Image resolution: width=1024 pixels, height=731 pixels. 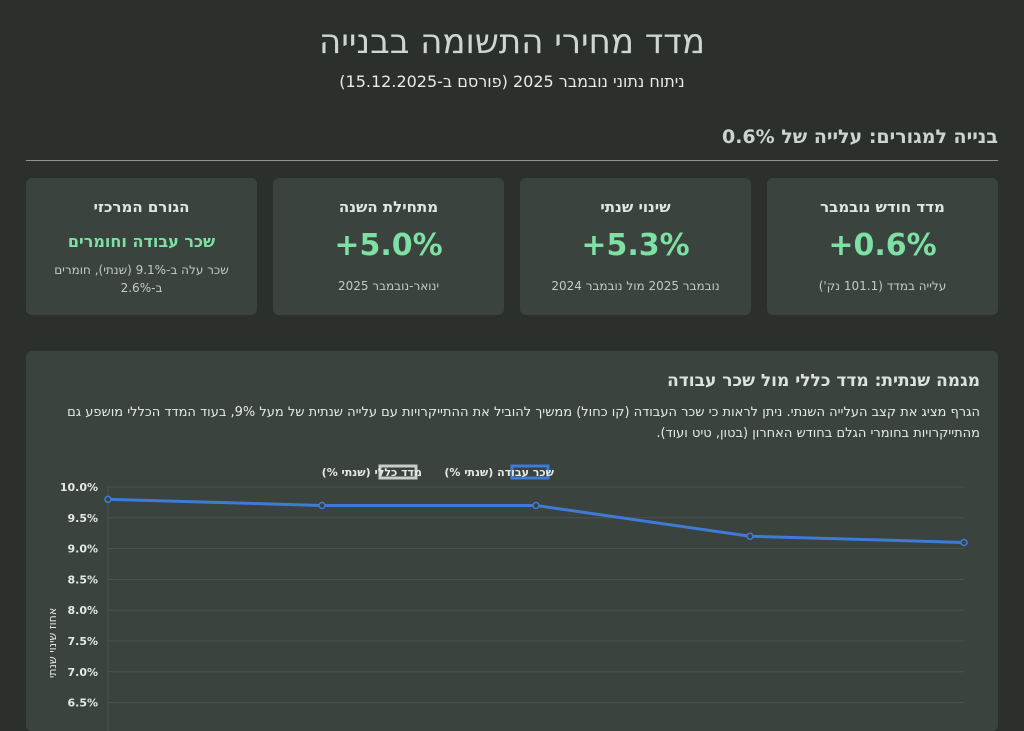 I want to click on y-tick-label: 7.0%, so click(x=82, y=672).